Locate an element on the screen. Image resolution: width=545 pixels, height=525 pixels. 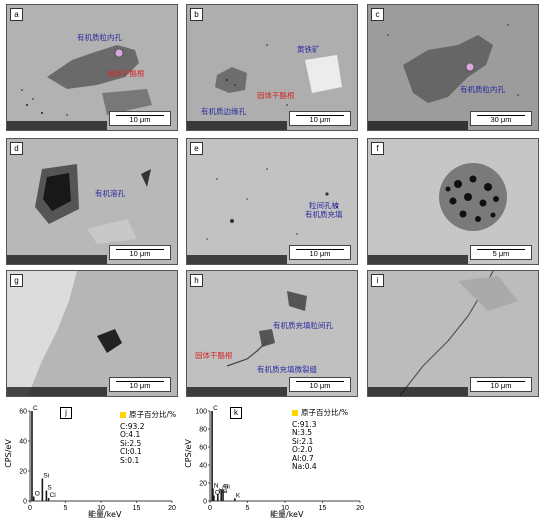
sem-panel-b: b 黄铁矿 固体干酪根 有机质边缘孔 10 μm is located at coordinates (272, 67).